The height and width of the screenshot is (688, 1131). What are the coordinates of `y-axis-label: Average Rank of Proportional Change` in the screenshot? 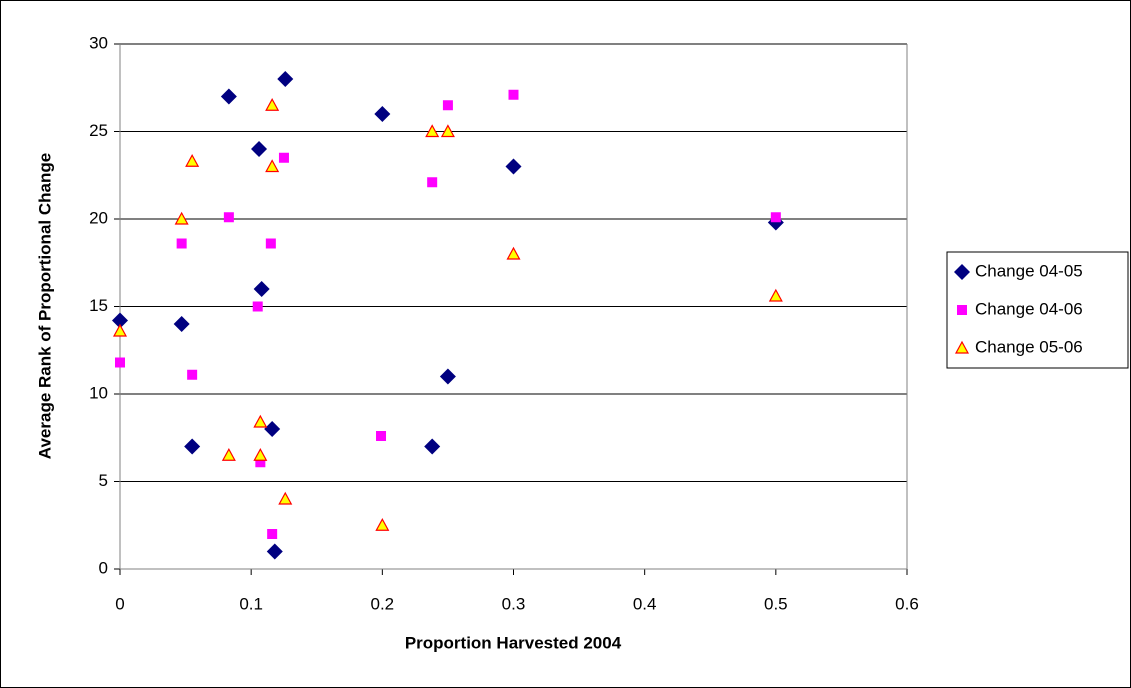 It's located at (44, 306).